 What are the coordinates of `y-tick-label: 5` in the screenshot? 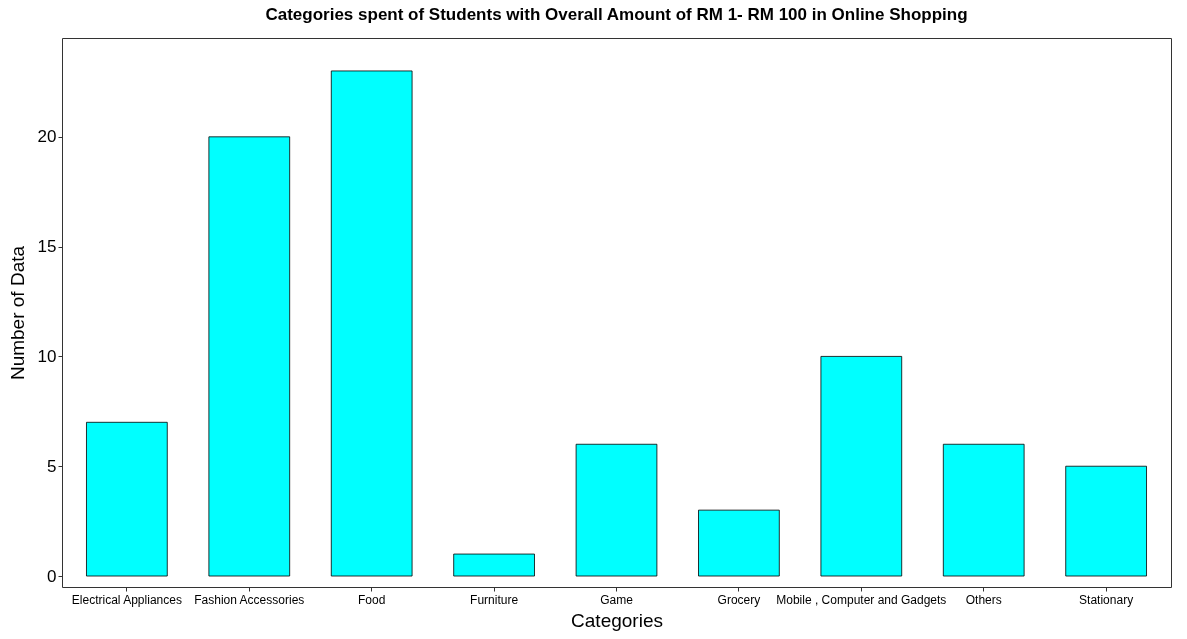 It's located at (52, 466).